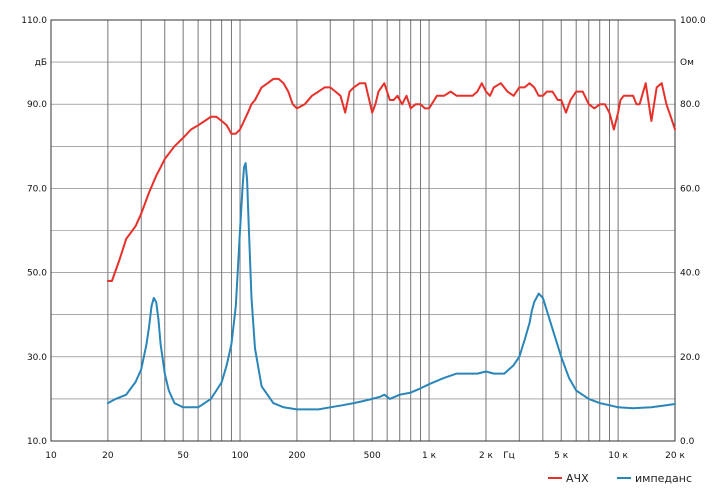 The width and height of the screenshot is (716, 492). Describe the element at coordinates (561, 456) in the screenshot. I see `x-tick-label: 5 к` at that location.